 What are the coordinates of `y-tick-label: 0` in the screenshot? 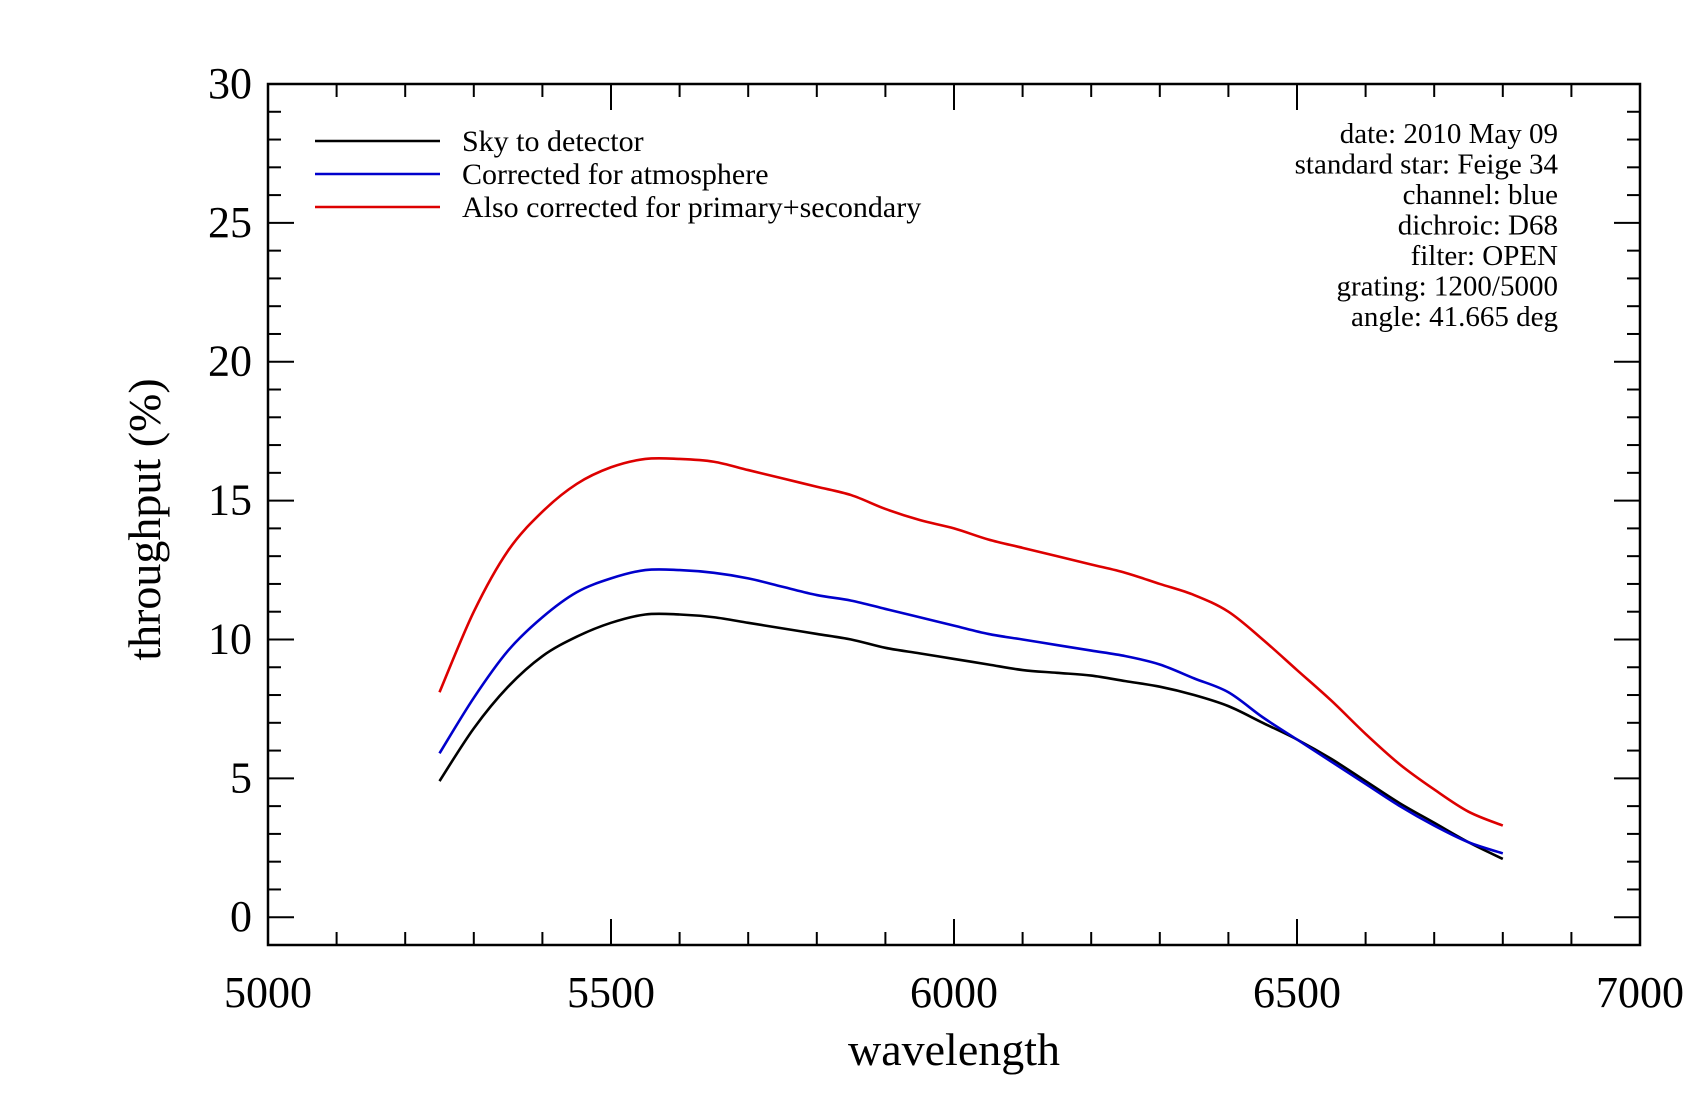 It's located at (241, 916).